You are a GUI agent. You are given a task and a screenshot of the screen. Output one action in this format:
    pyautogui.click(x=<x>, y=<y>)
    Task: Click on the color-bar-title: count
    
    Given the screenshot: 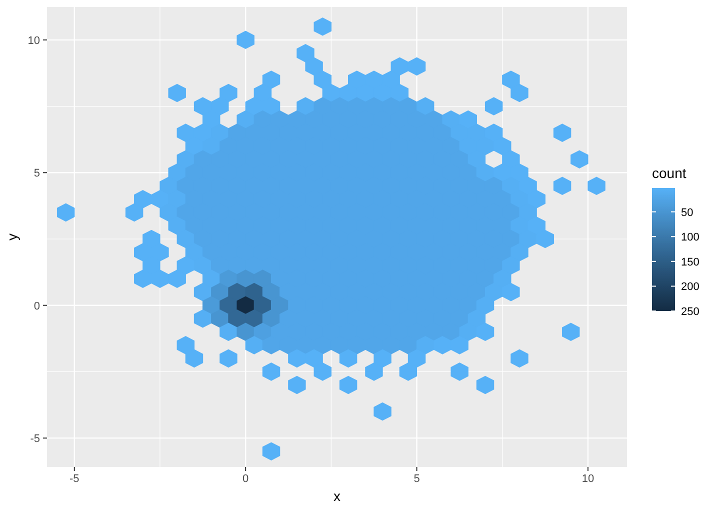 What is the action you would take?
    pyautogui.click(x=669, y=173)
    